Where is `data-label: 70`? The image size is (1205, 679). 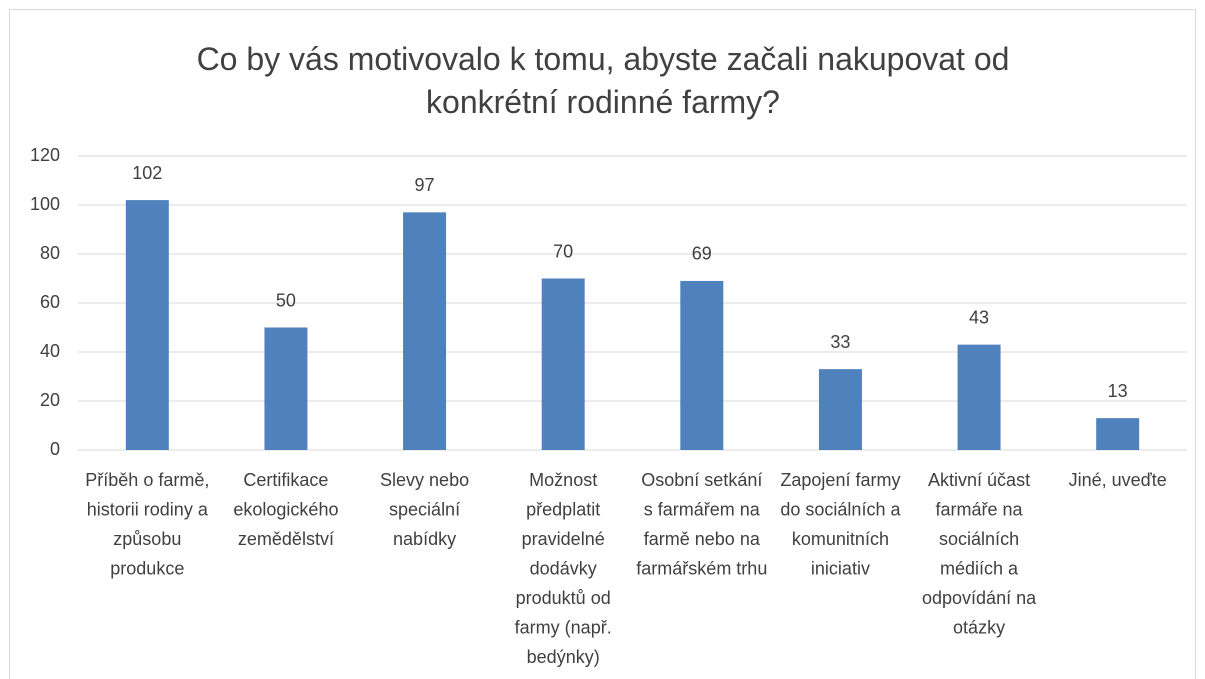 data-label: 70 is located at coordinates (563, 251).